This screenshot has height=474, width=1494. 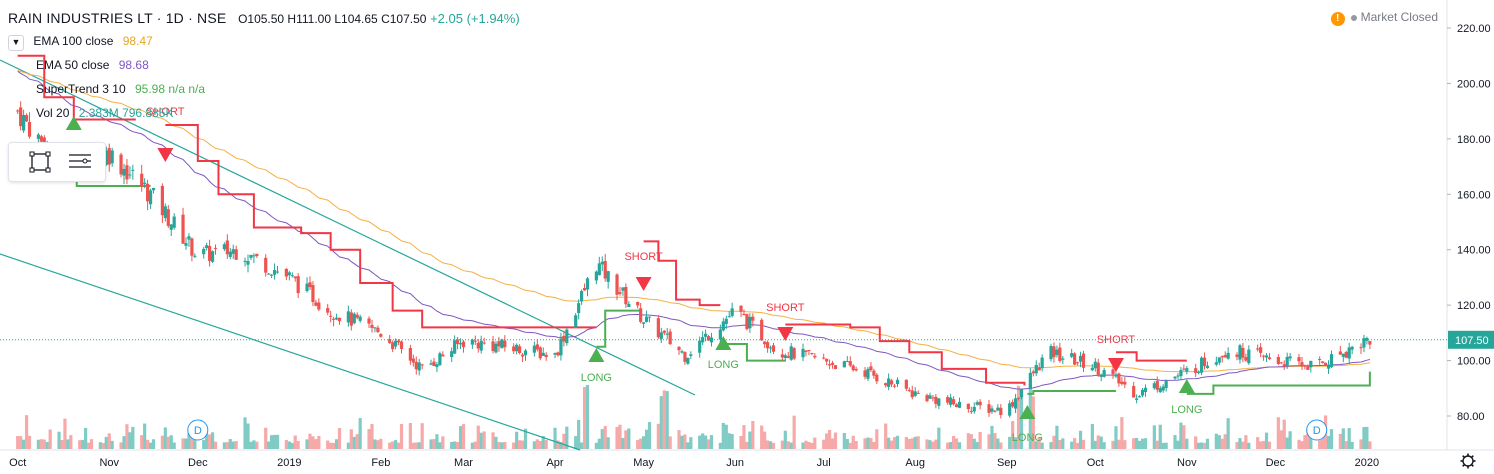 What do you see at coordinates (1337, 19) in the screenshot?
I see `warning-icon: !` at bounding box center [1337, 19].